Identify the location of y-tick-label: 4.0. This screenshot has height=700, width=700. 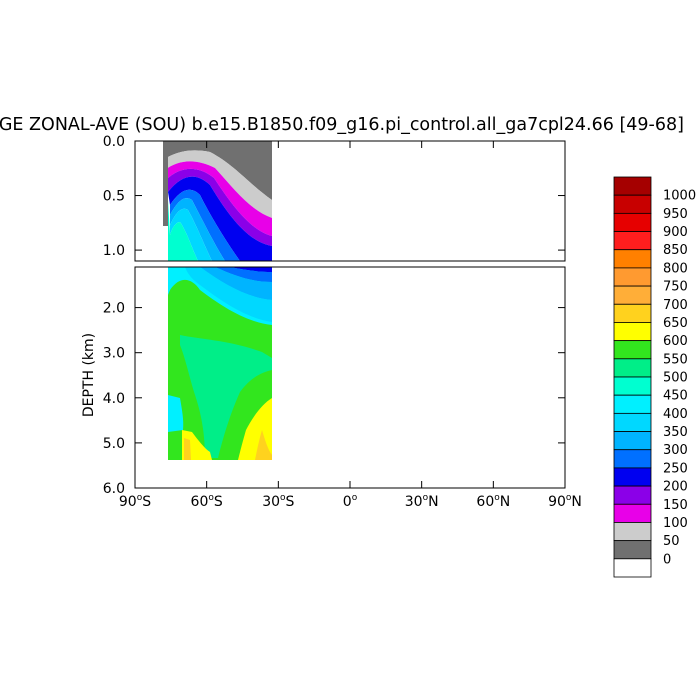
(114, 399).